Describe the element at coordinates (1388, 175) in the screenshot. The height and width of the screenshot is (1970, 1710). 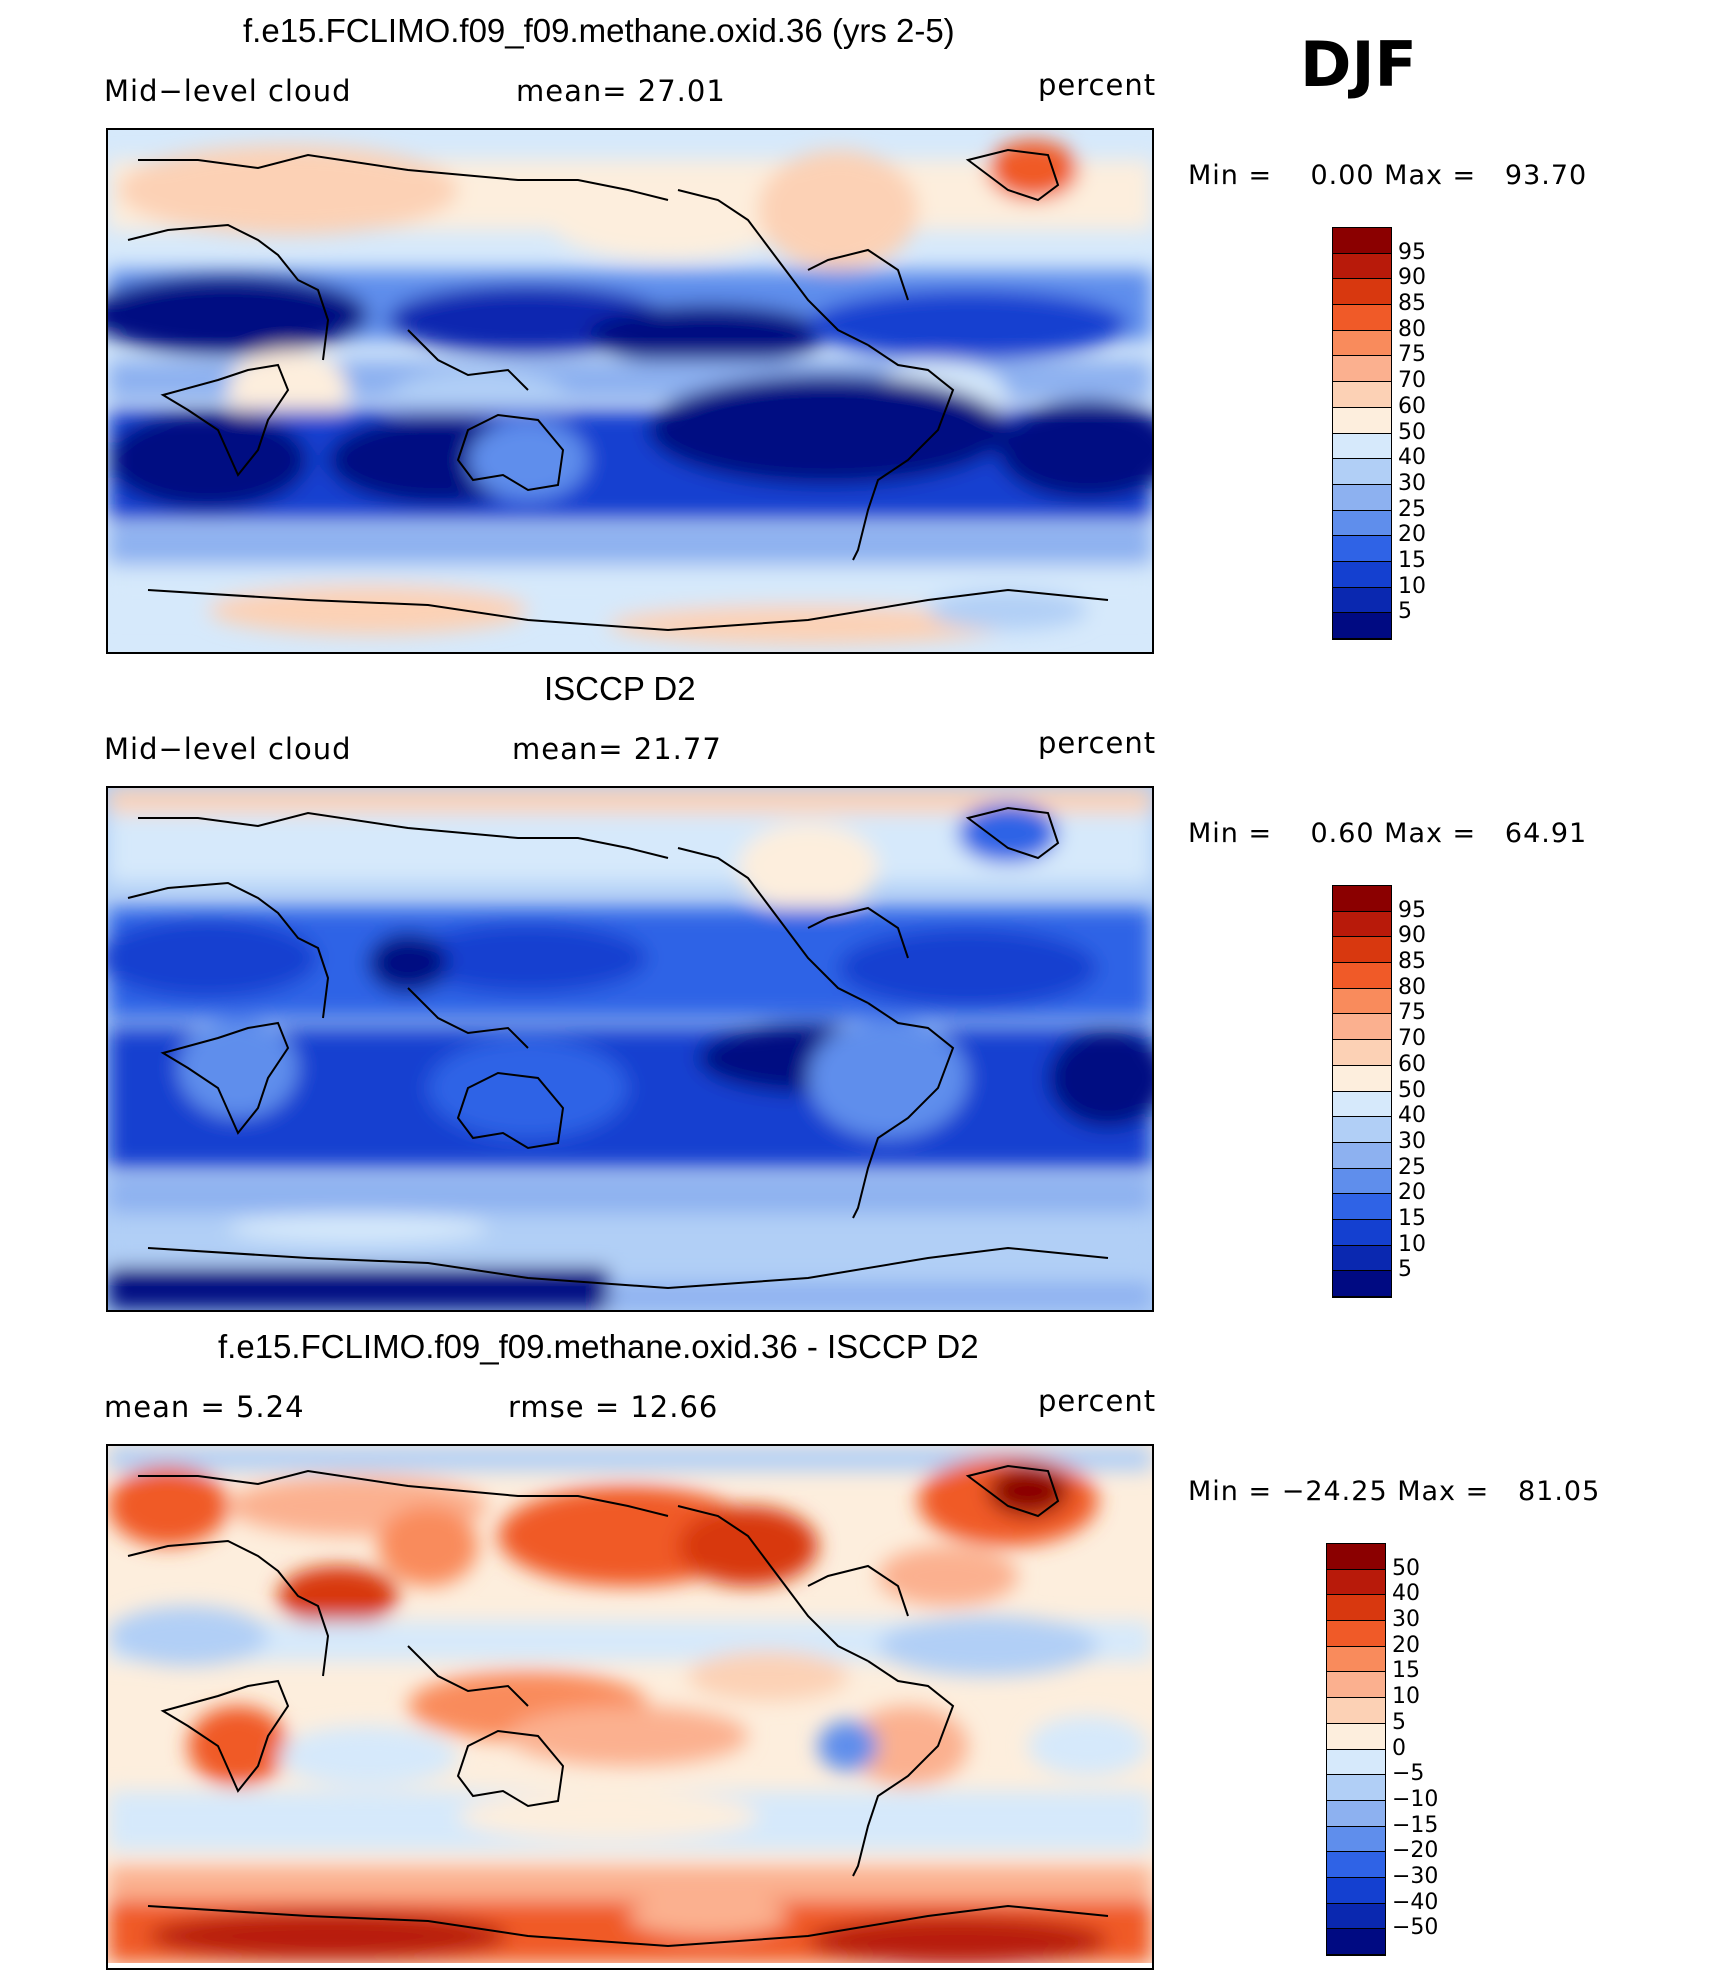
I see `panel-minmax-model: Min = 0.00 Max = 93.70` at that location.